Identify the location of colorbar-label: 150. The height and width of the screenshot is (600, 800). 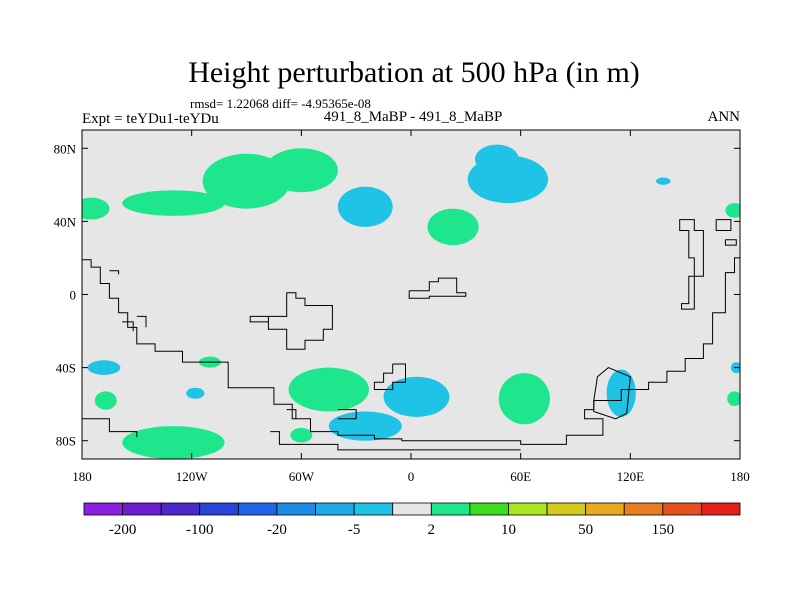
(663, 530).